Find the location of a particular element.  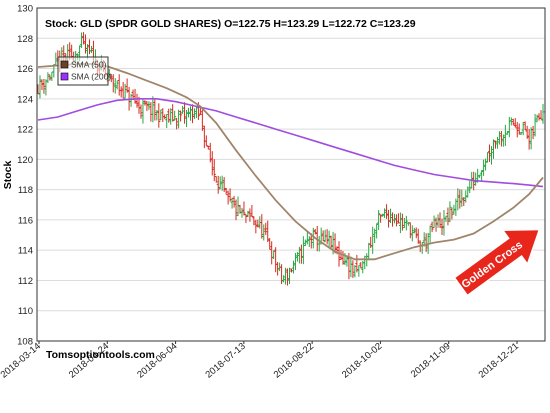

x-tick-label: 2018-07-13 is located at coordinates (225, 361).